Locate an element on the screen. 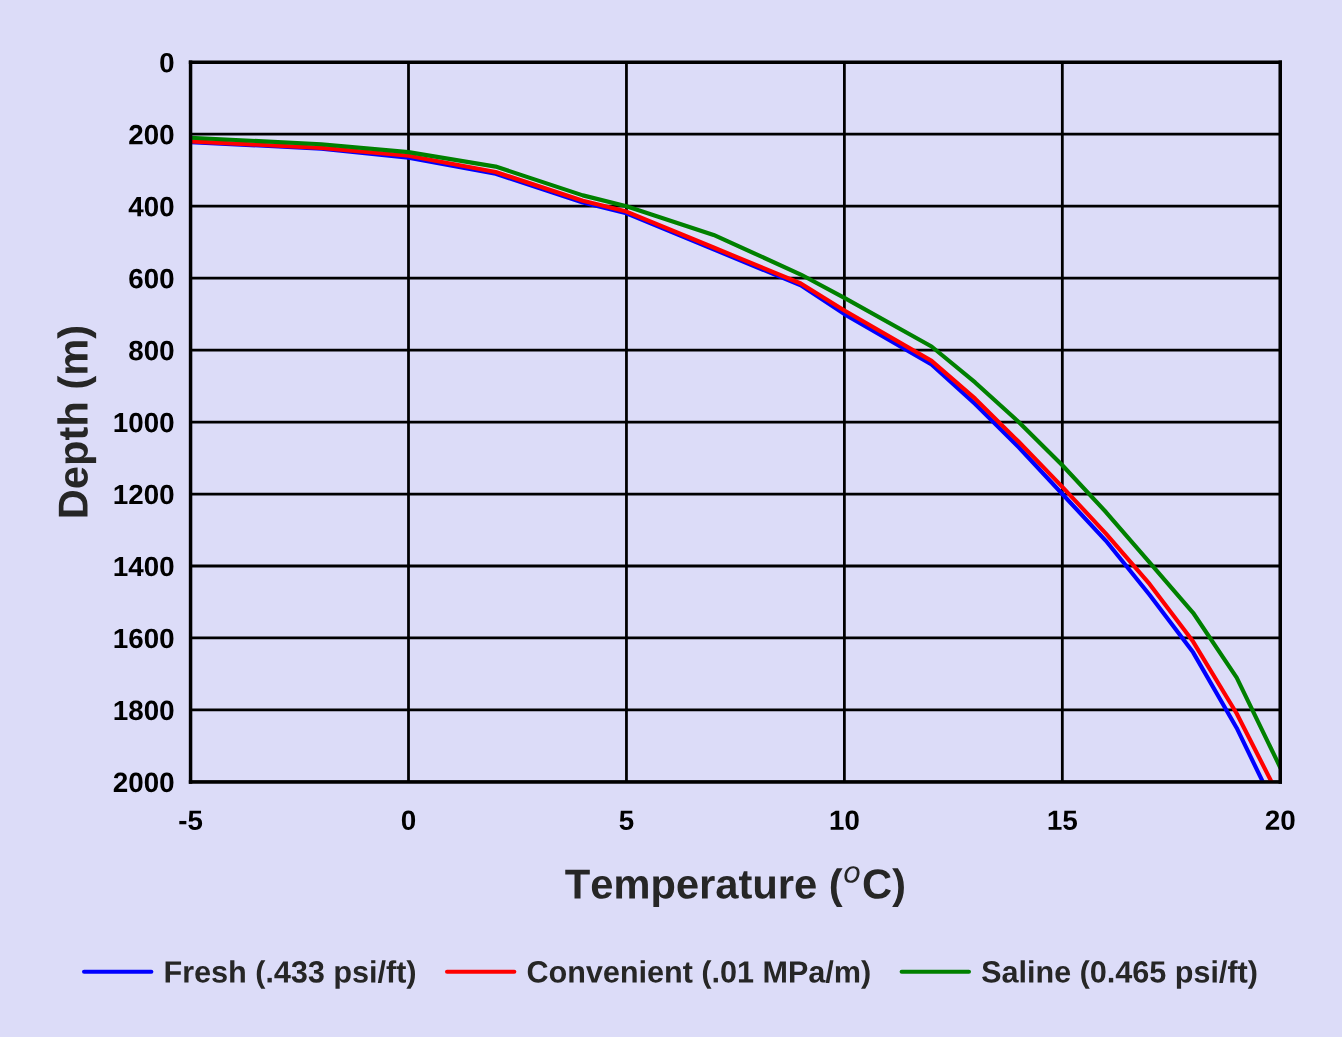 The height and width of the screenshot is (1037, 1342). y-tick-label: 400 is located at coordinates (151, 206).